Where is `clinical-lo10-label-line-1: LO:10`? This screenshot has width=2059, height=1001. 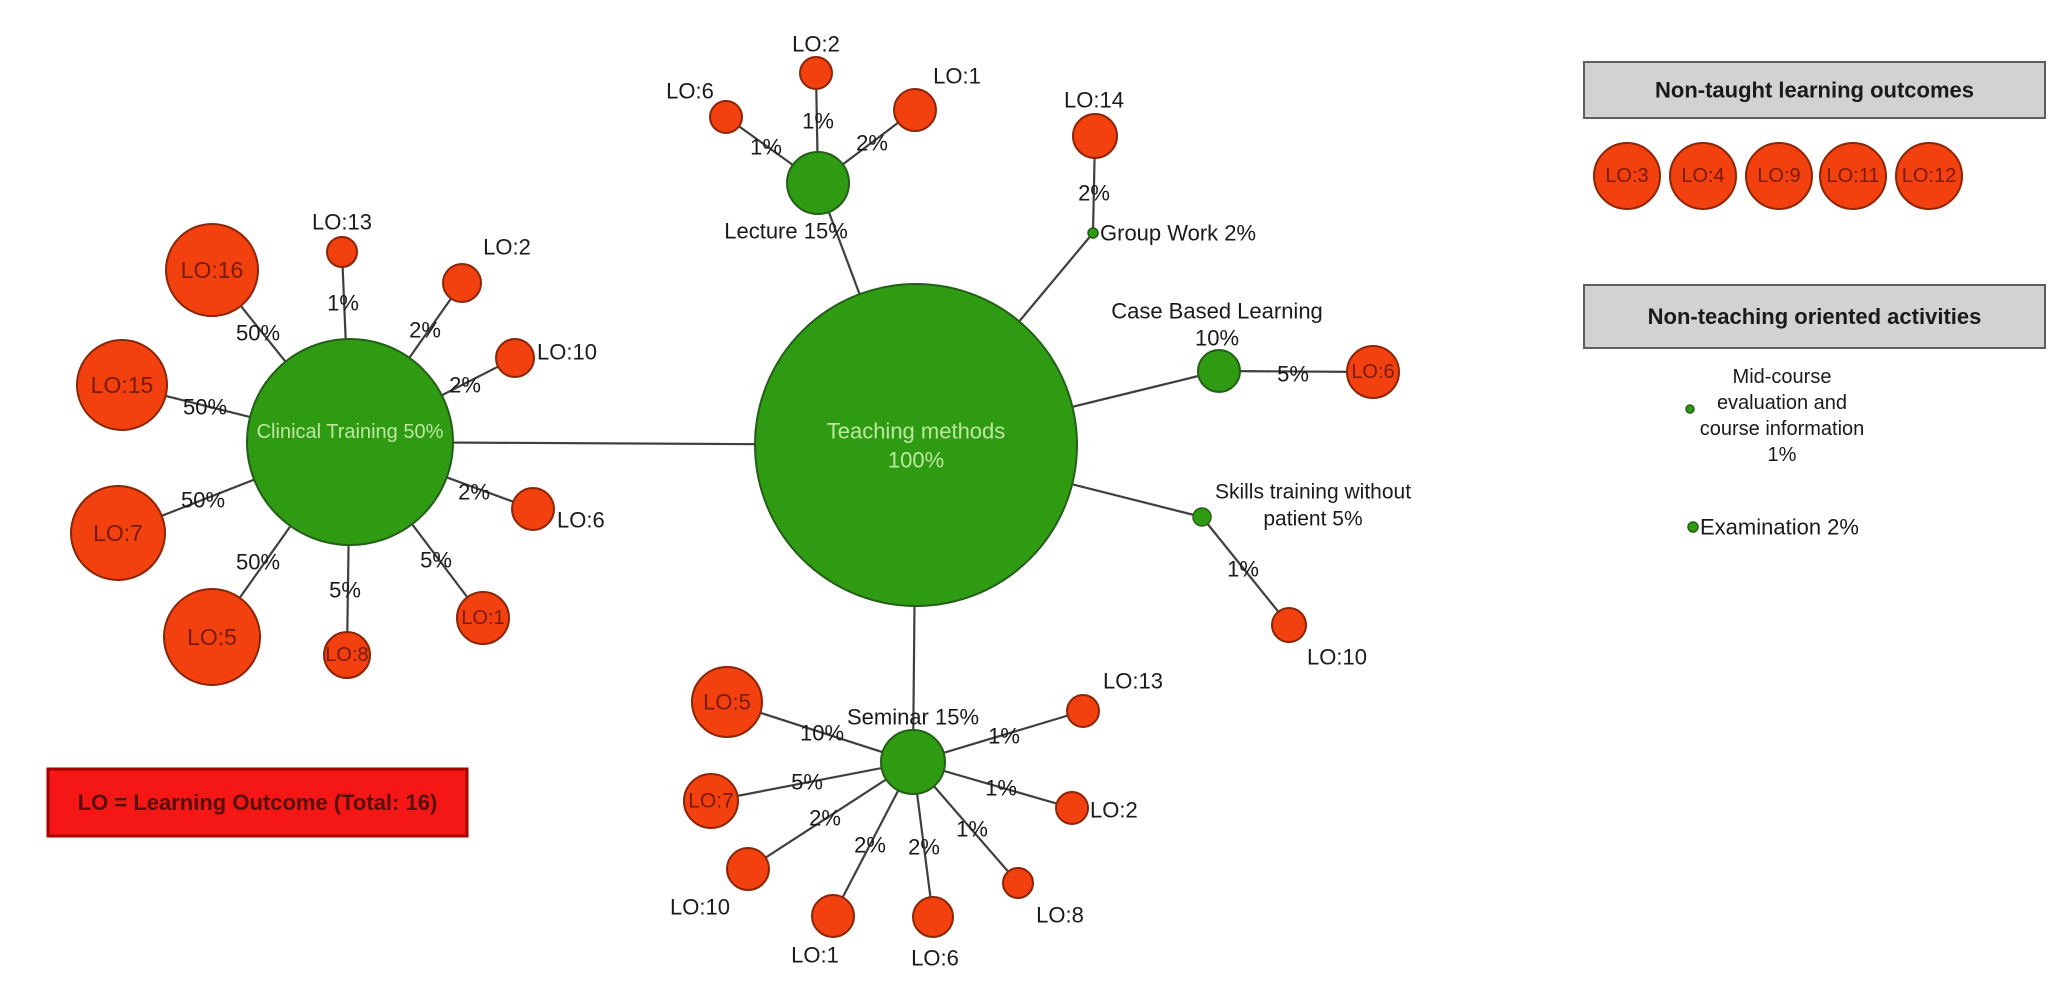 clinical-lo10-label-line-1: LO:10 is located at coordinates (567, 352).